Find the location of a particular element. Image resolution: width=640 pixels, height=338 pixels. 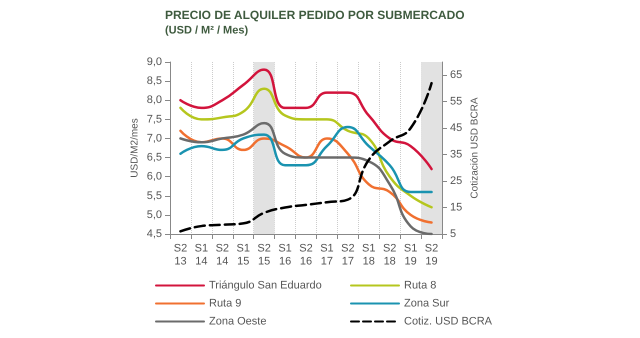

legend-label: Triángulo San Eduardo is located at coordinates (265, 286).